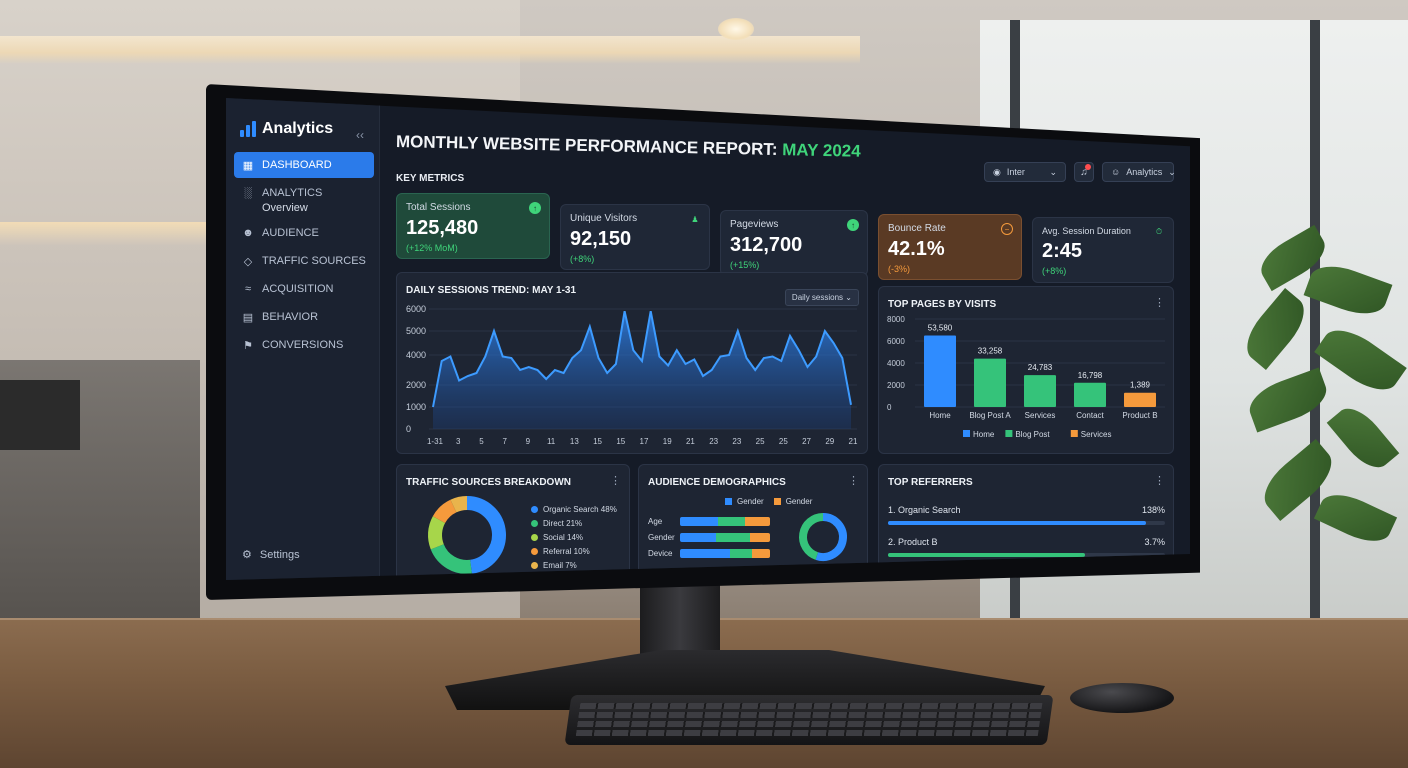 This screenshot has height=768, width=1408. What do you see at coordinates (896, 319) in the screenshot?
I see `y-tick-label: 8000` at bounding box center [896, 319].